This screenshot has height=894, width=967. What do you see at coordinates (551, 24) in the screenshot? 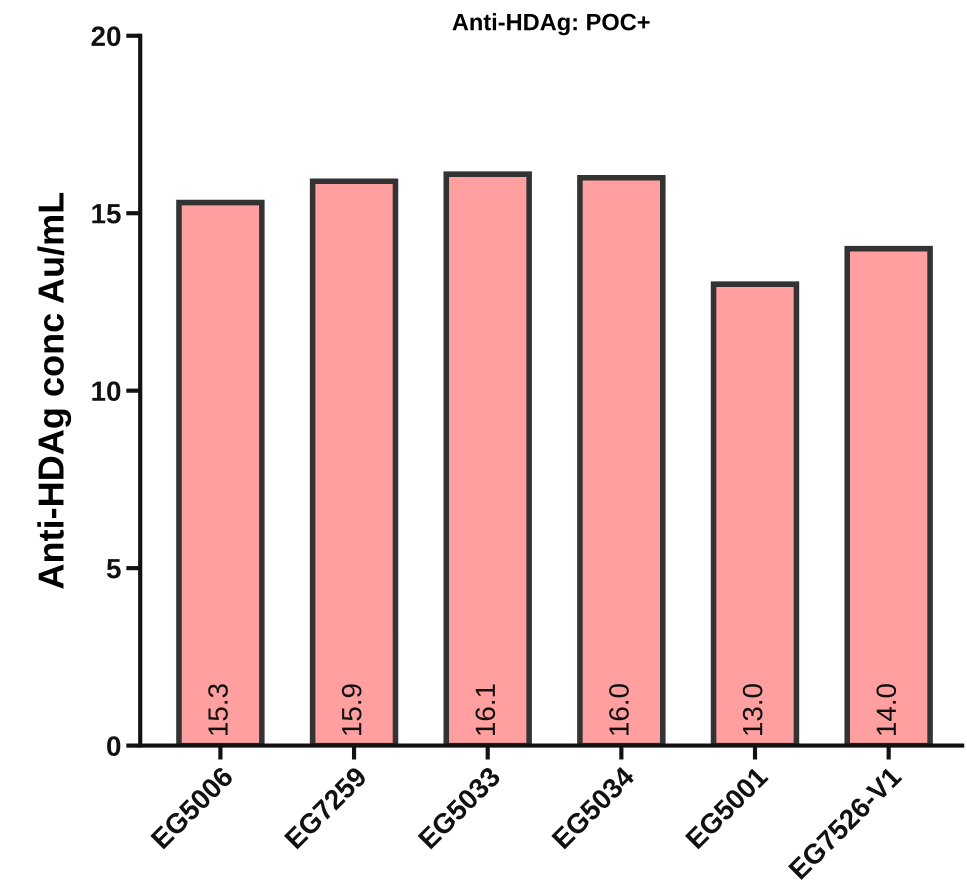
I see `chart-title: Anti-HDAg: POC+` at bounding box center [551, 24].